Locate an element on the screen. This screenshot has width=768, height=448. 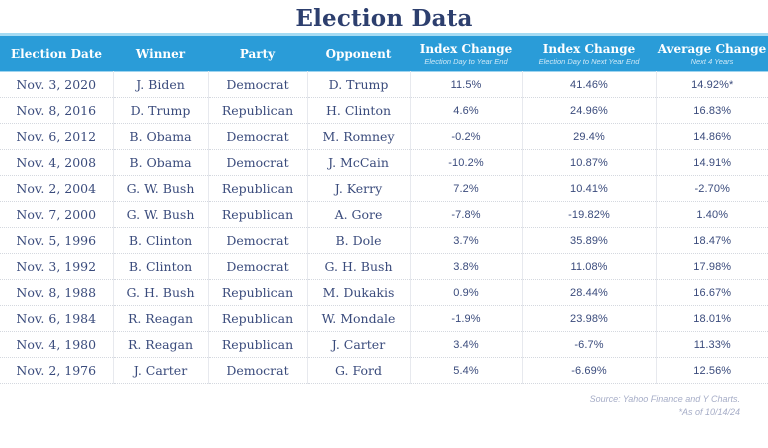
table-cell: 1.40% is located at coordinates (711, 214).